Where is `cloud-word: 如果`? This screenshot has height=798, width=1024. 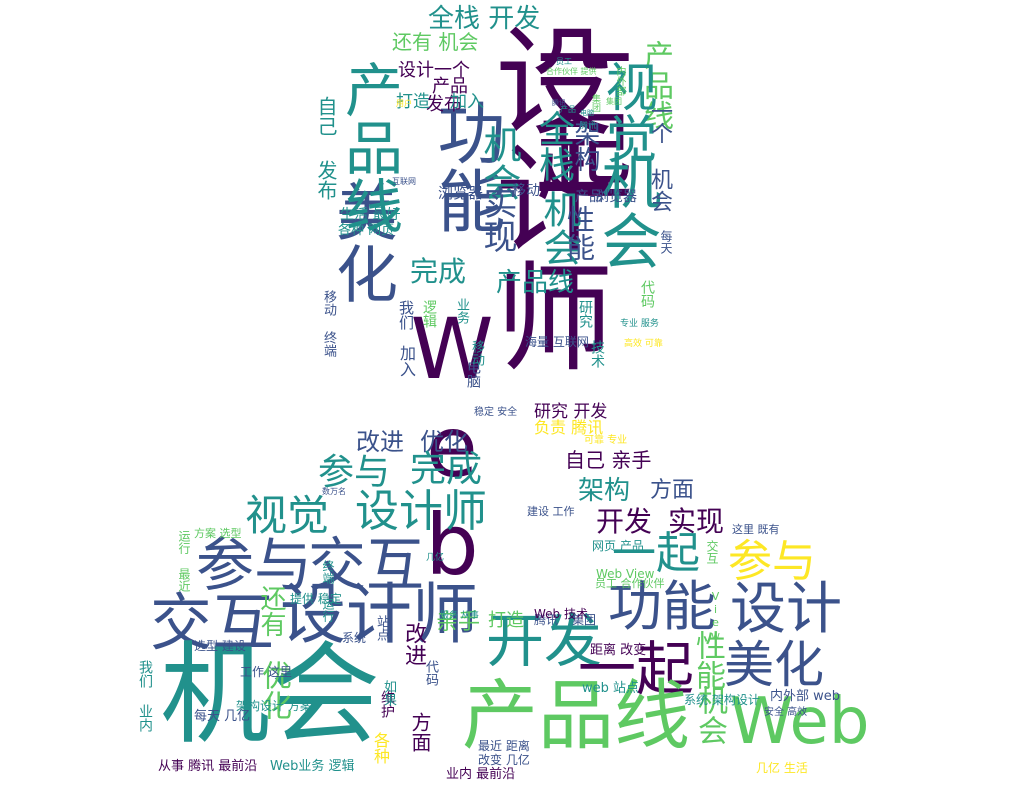 cloud-word: 如果 is located at coordinates (388, 693).